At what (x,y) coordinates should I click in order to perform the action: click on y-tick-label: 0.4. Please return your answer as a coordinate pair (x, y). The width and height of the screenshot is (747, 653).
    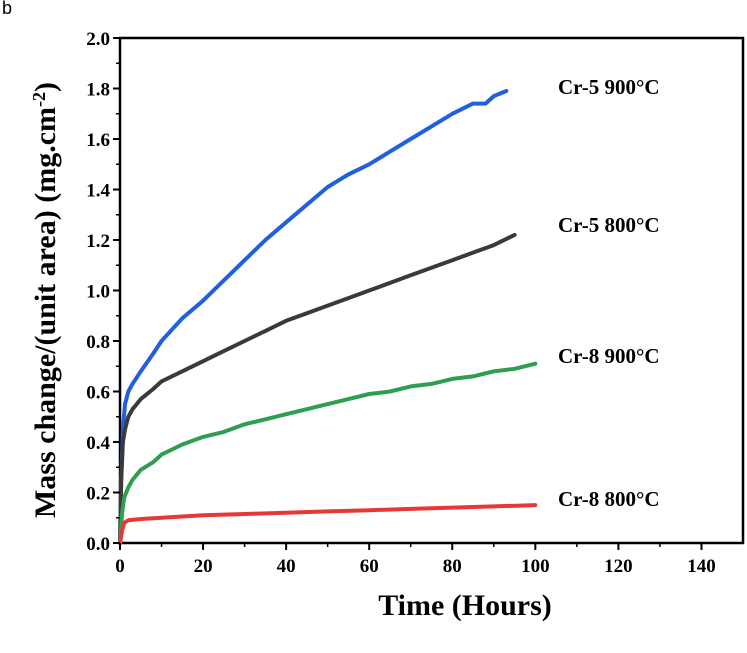
    Looking at the image, I should click on (98, 443).